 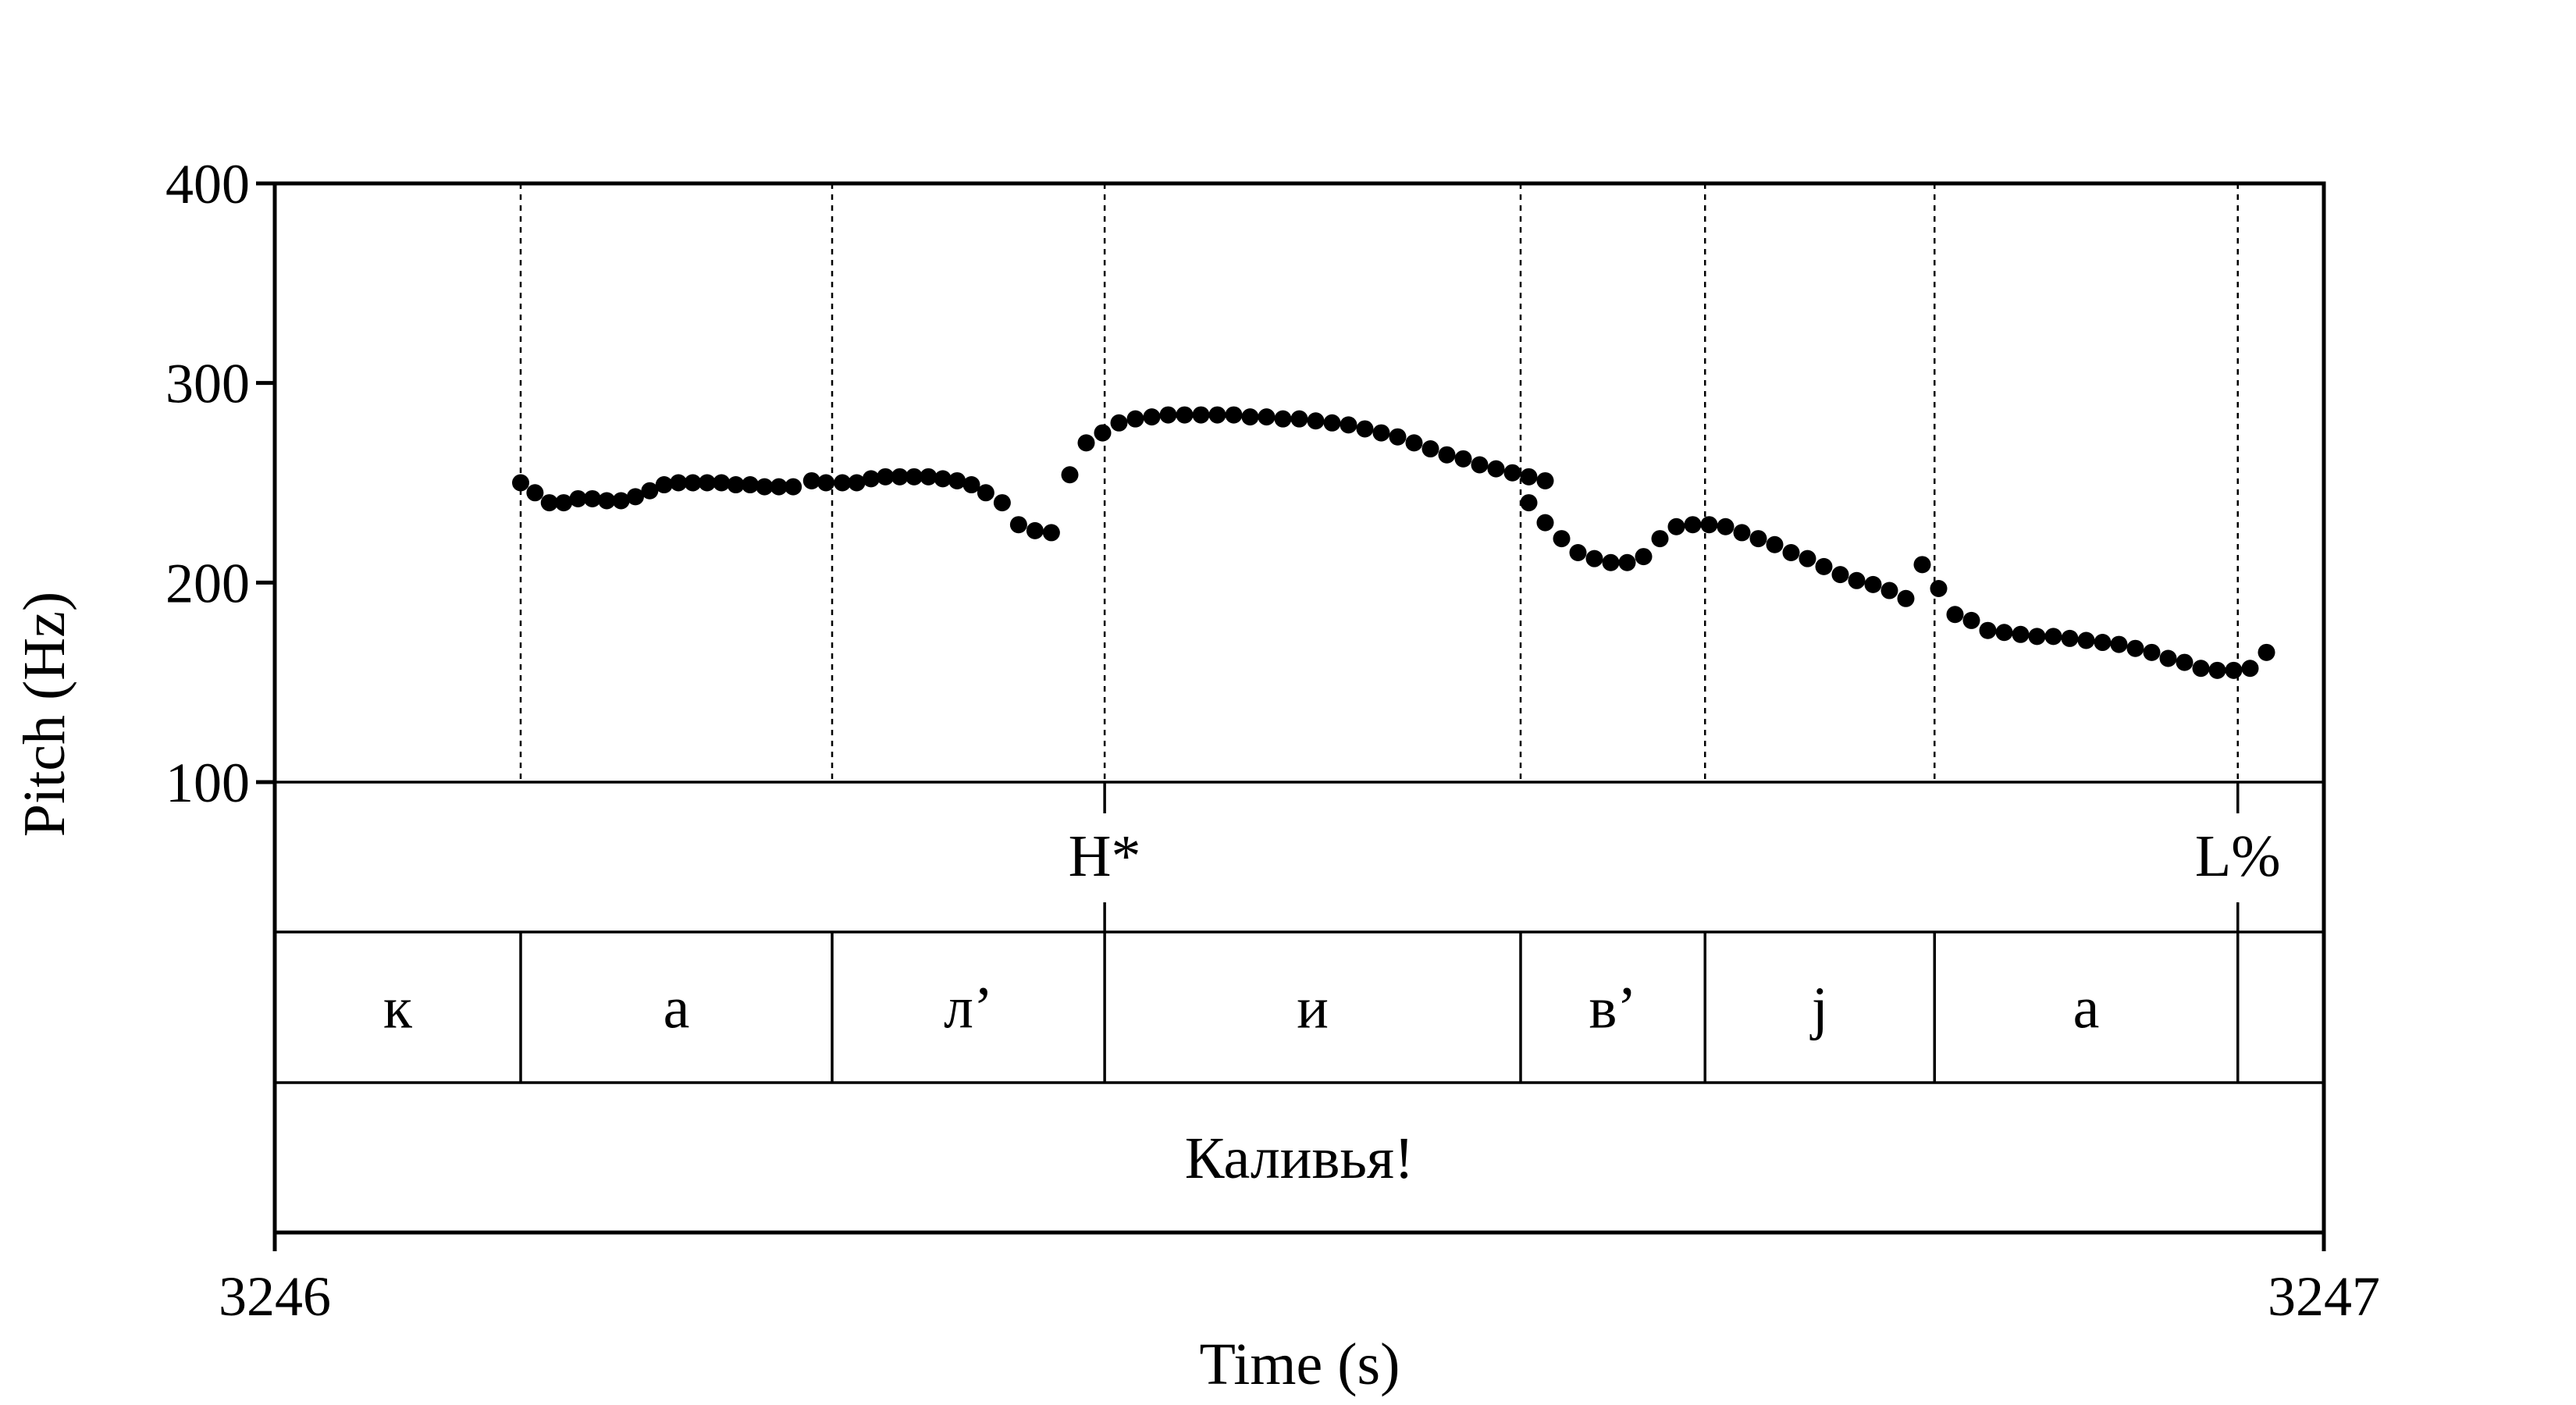 What do you see at coordinates (1313, 1009) in the screenshot?
I see `segment-label: и` at bounding box center [1313, 1009].